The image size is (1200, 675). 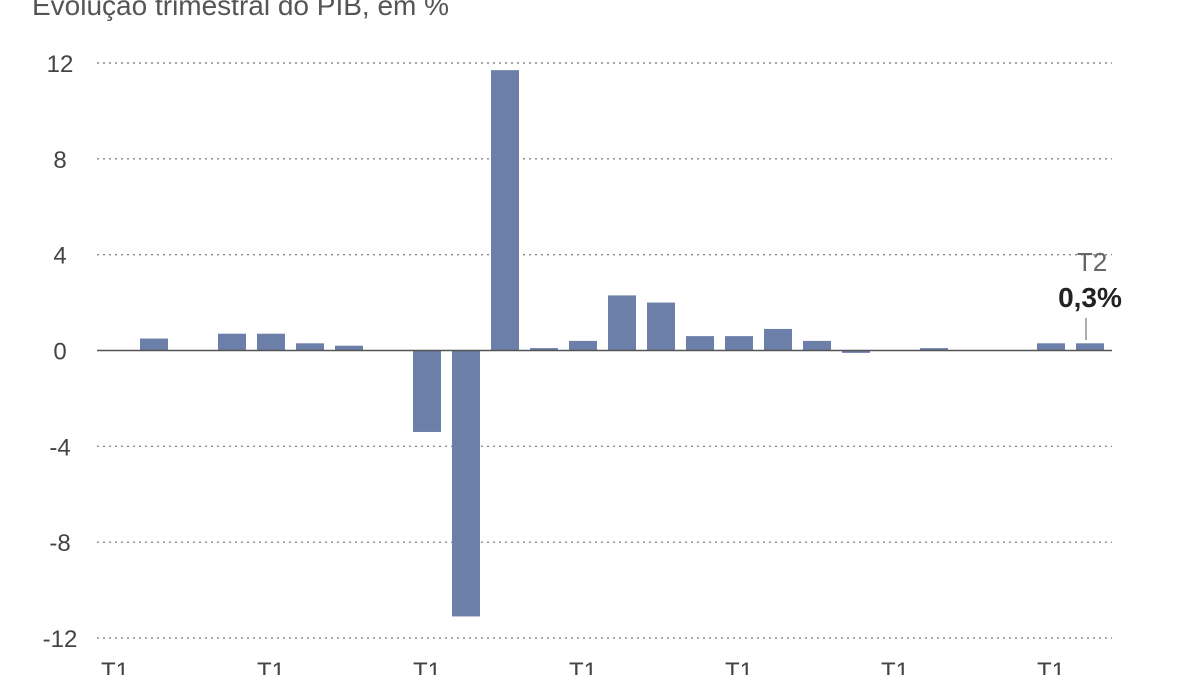 I want to click on y-tick-label: 4, so click(x=59, y=256).